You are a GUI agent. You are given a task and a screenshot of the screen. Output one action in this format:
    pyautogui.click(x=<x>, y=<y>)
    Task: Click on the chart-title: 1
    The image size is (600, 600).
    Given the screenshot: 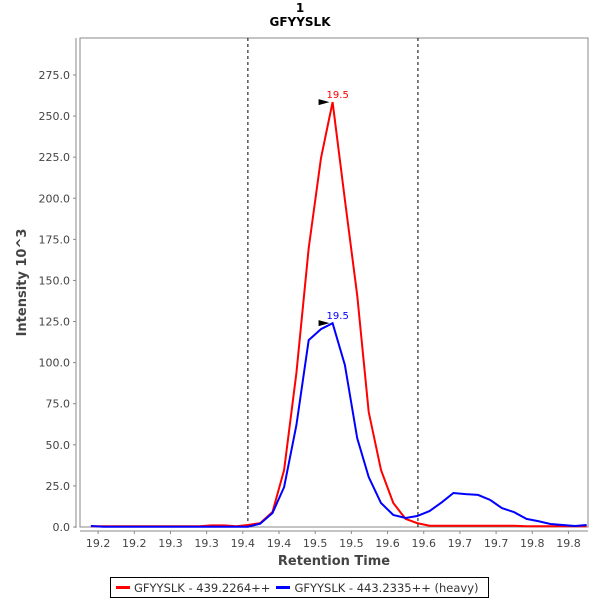 What is the action you would take?
    pyautogui.click(x=300, y=8)
    